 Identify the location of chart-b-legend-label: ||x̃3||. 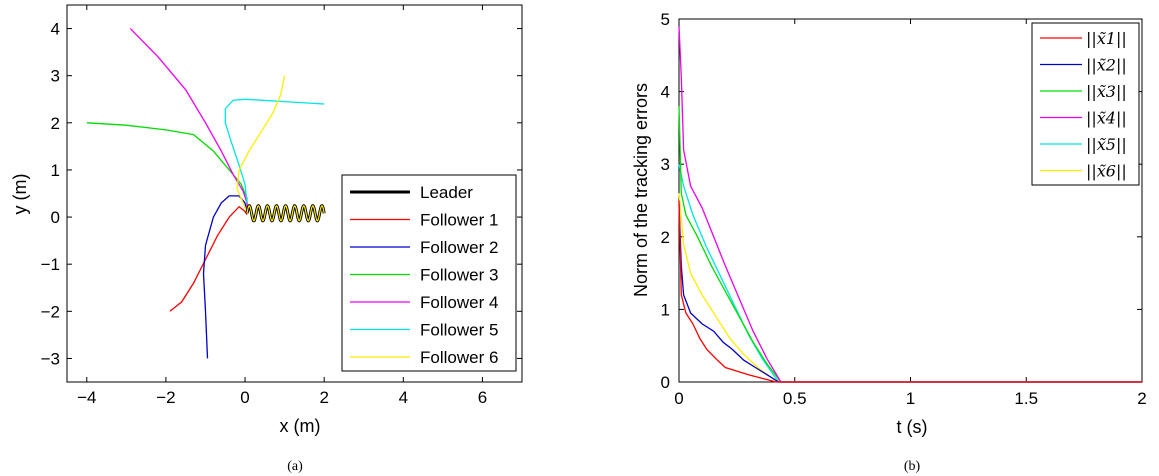
(1106, 91).